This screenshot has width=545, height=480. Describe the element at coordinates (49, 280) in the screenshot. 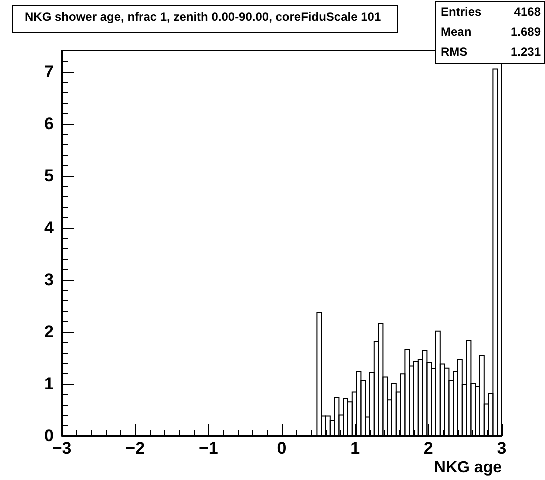

I see `y-tick-label: 3` at that location.